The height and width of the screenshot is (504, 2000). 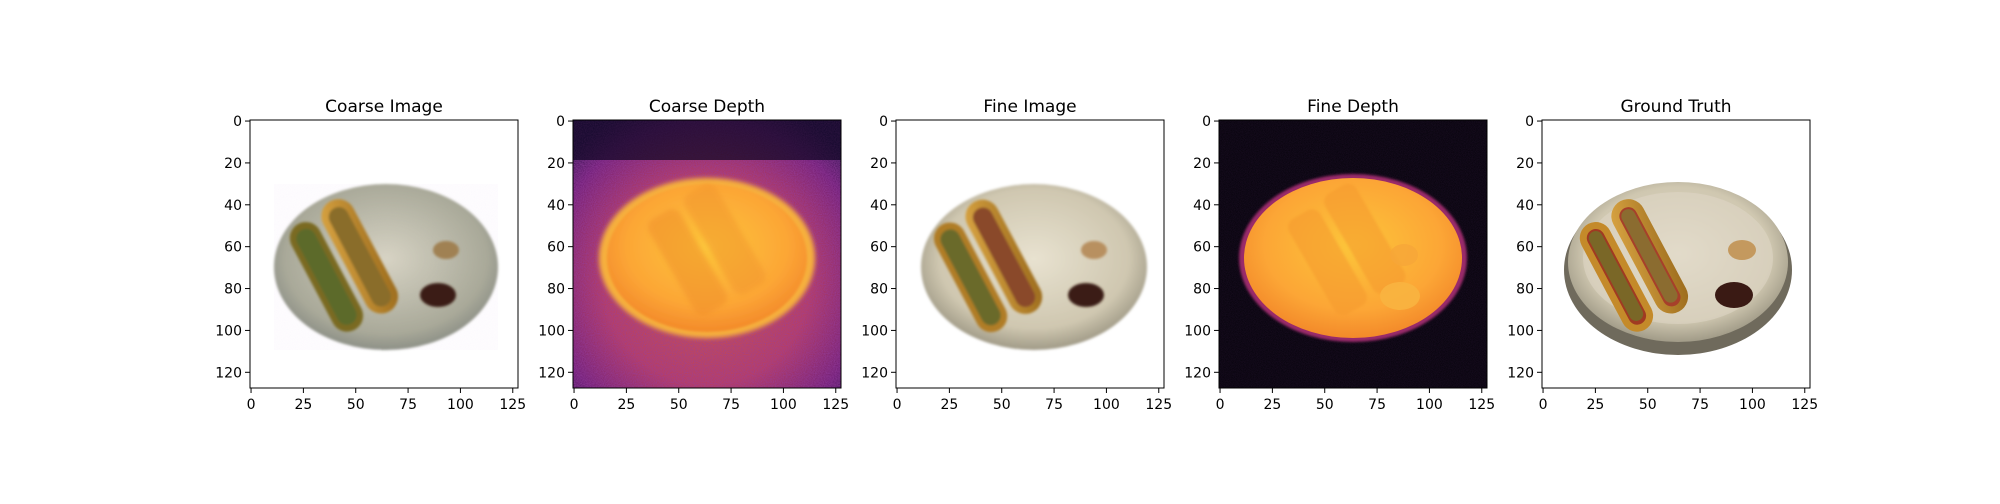 I want to click on panel-coarse-depth: Coarse Depth, so click(x=707, y=243).